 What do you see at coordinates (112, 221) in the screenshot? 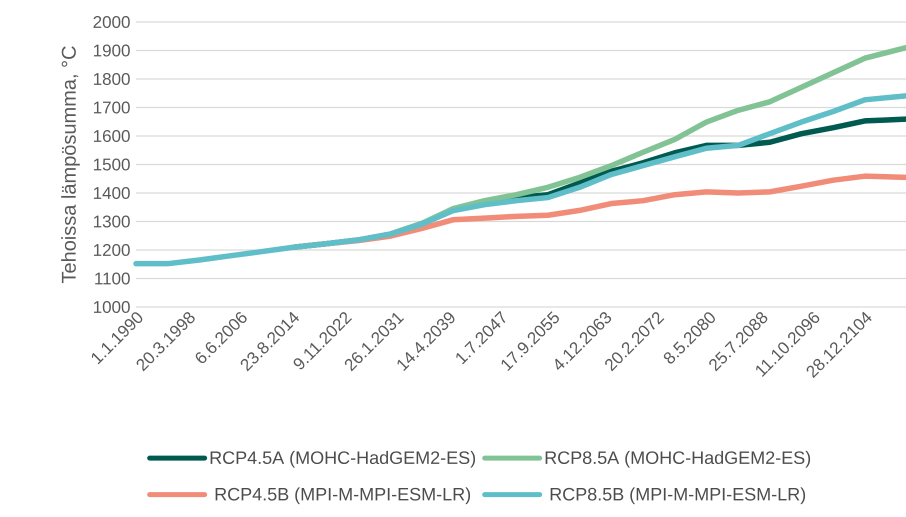
I see `y-tick-label: 1300` at bounding box center [112, 221].